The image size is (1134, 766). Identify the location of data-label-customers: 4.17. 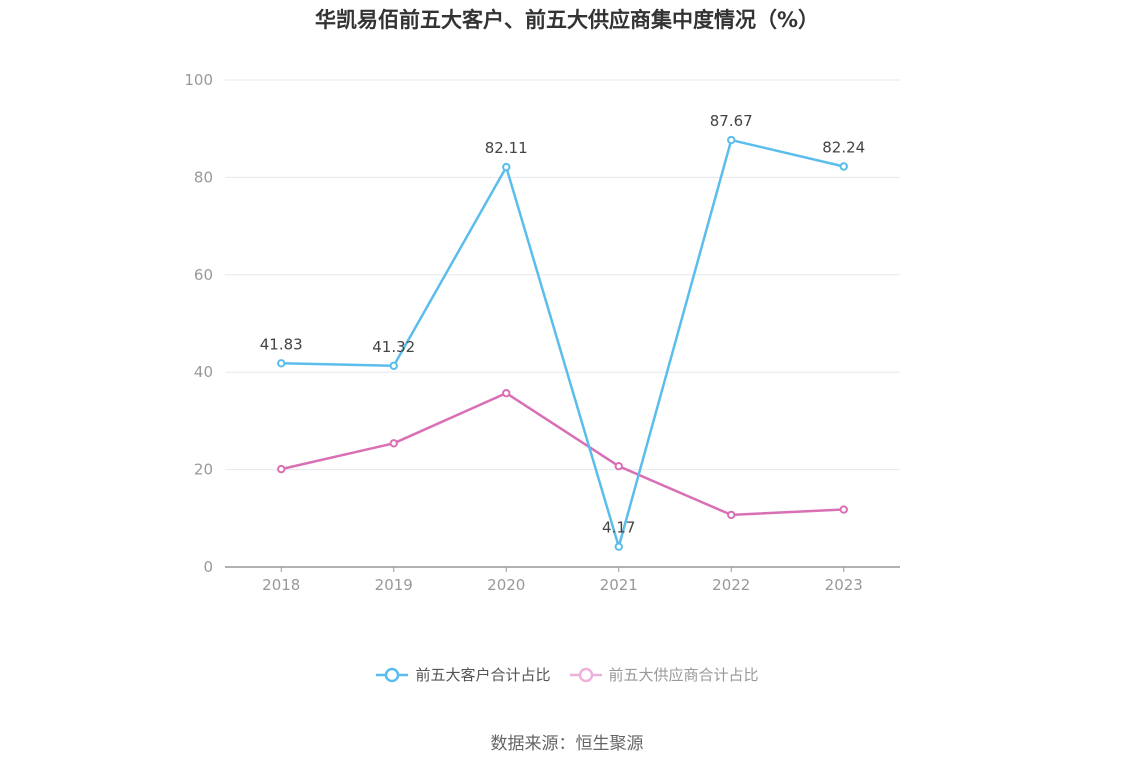
(618, 528).